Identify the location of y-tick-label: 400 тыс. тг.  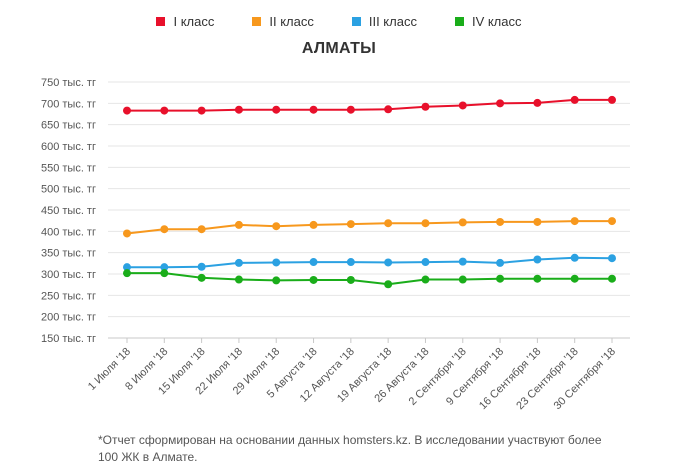
(68, 232).